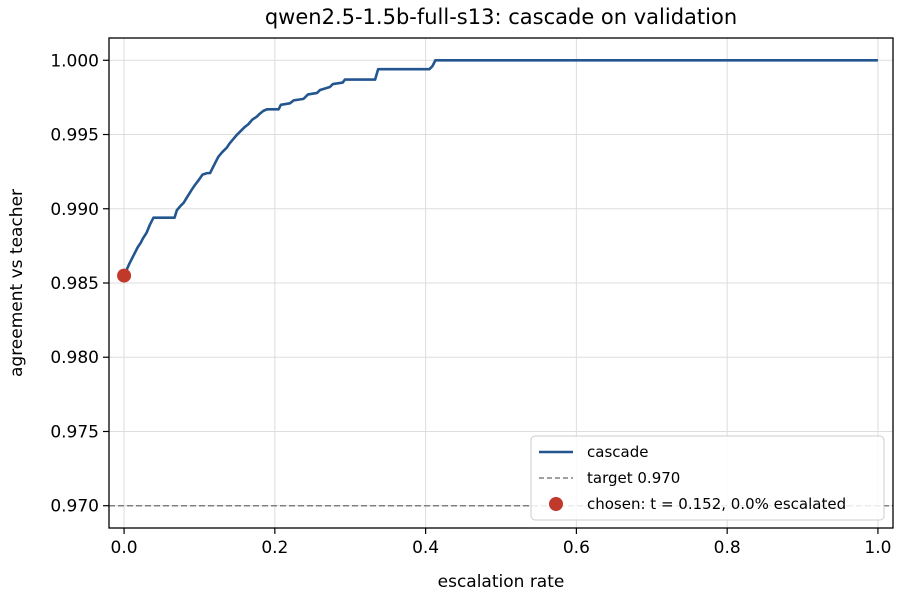 Image resolution: width=900 pixels, height=600 pixels. I want to click on legend-box, so click(707, 478).